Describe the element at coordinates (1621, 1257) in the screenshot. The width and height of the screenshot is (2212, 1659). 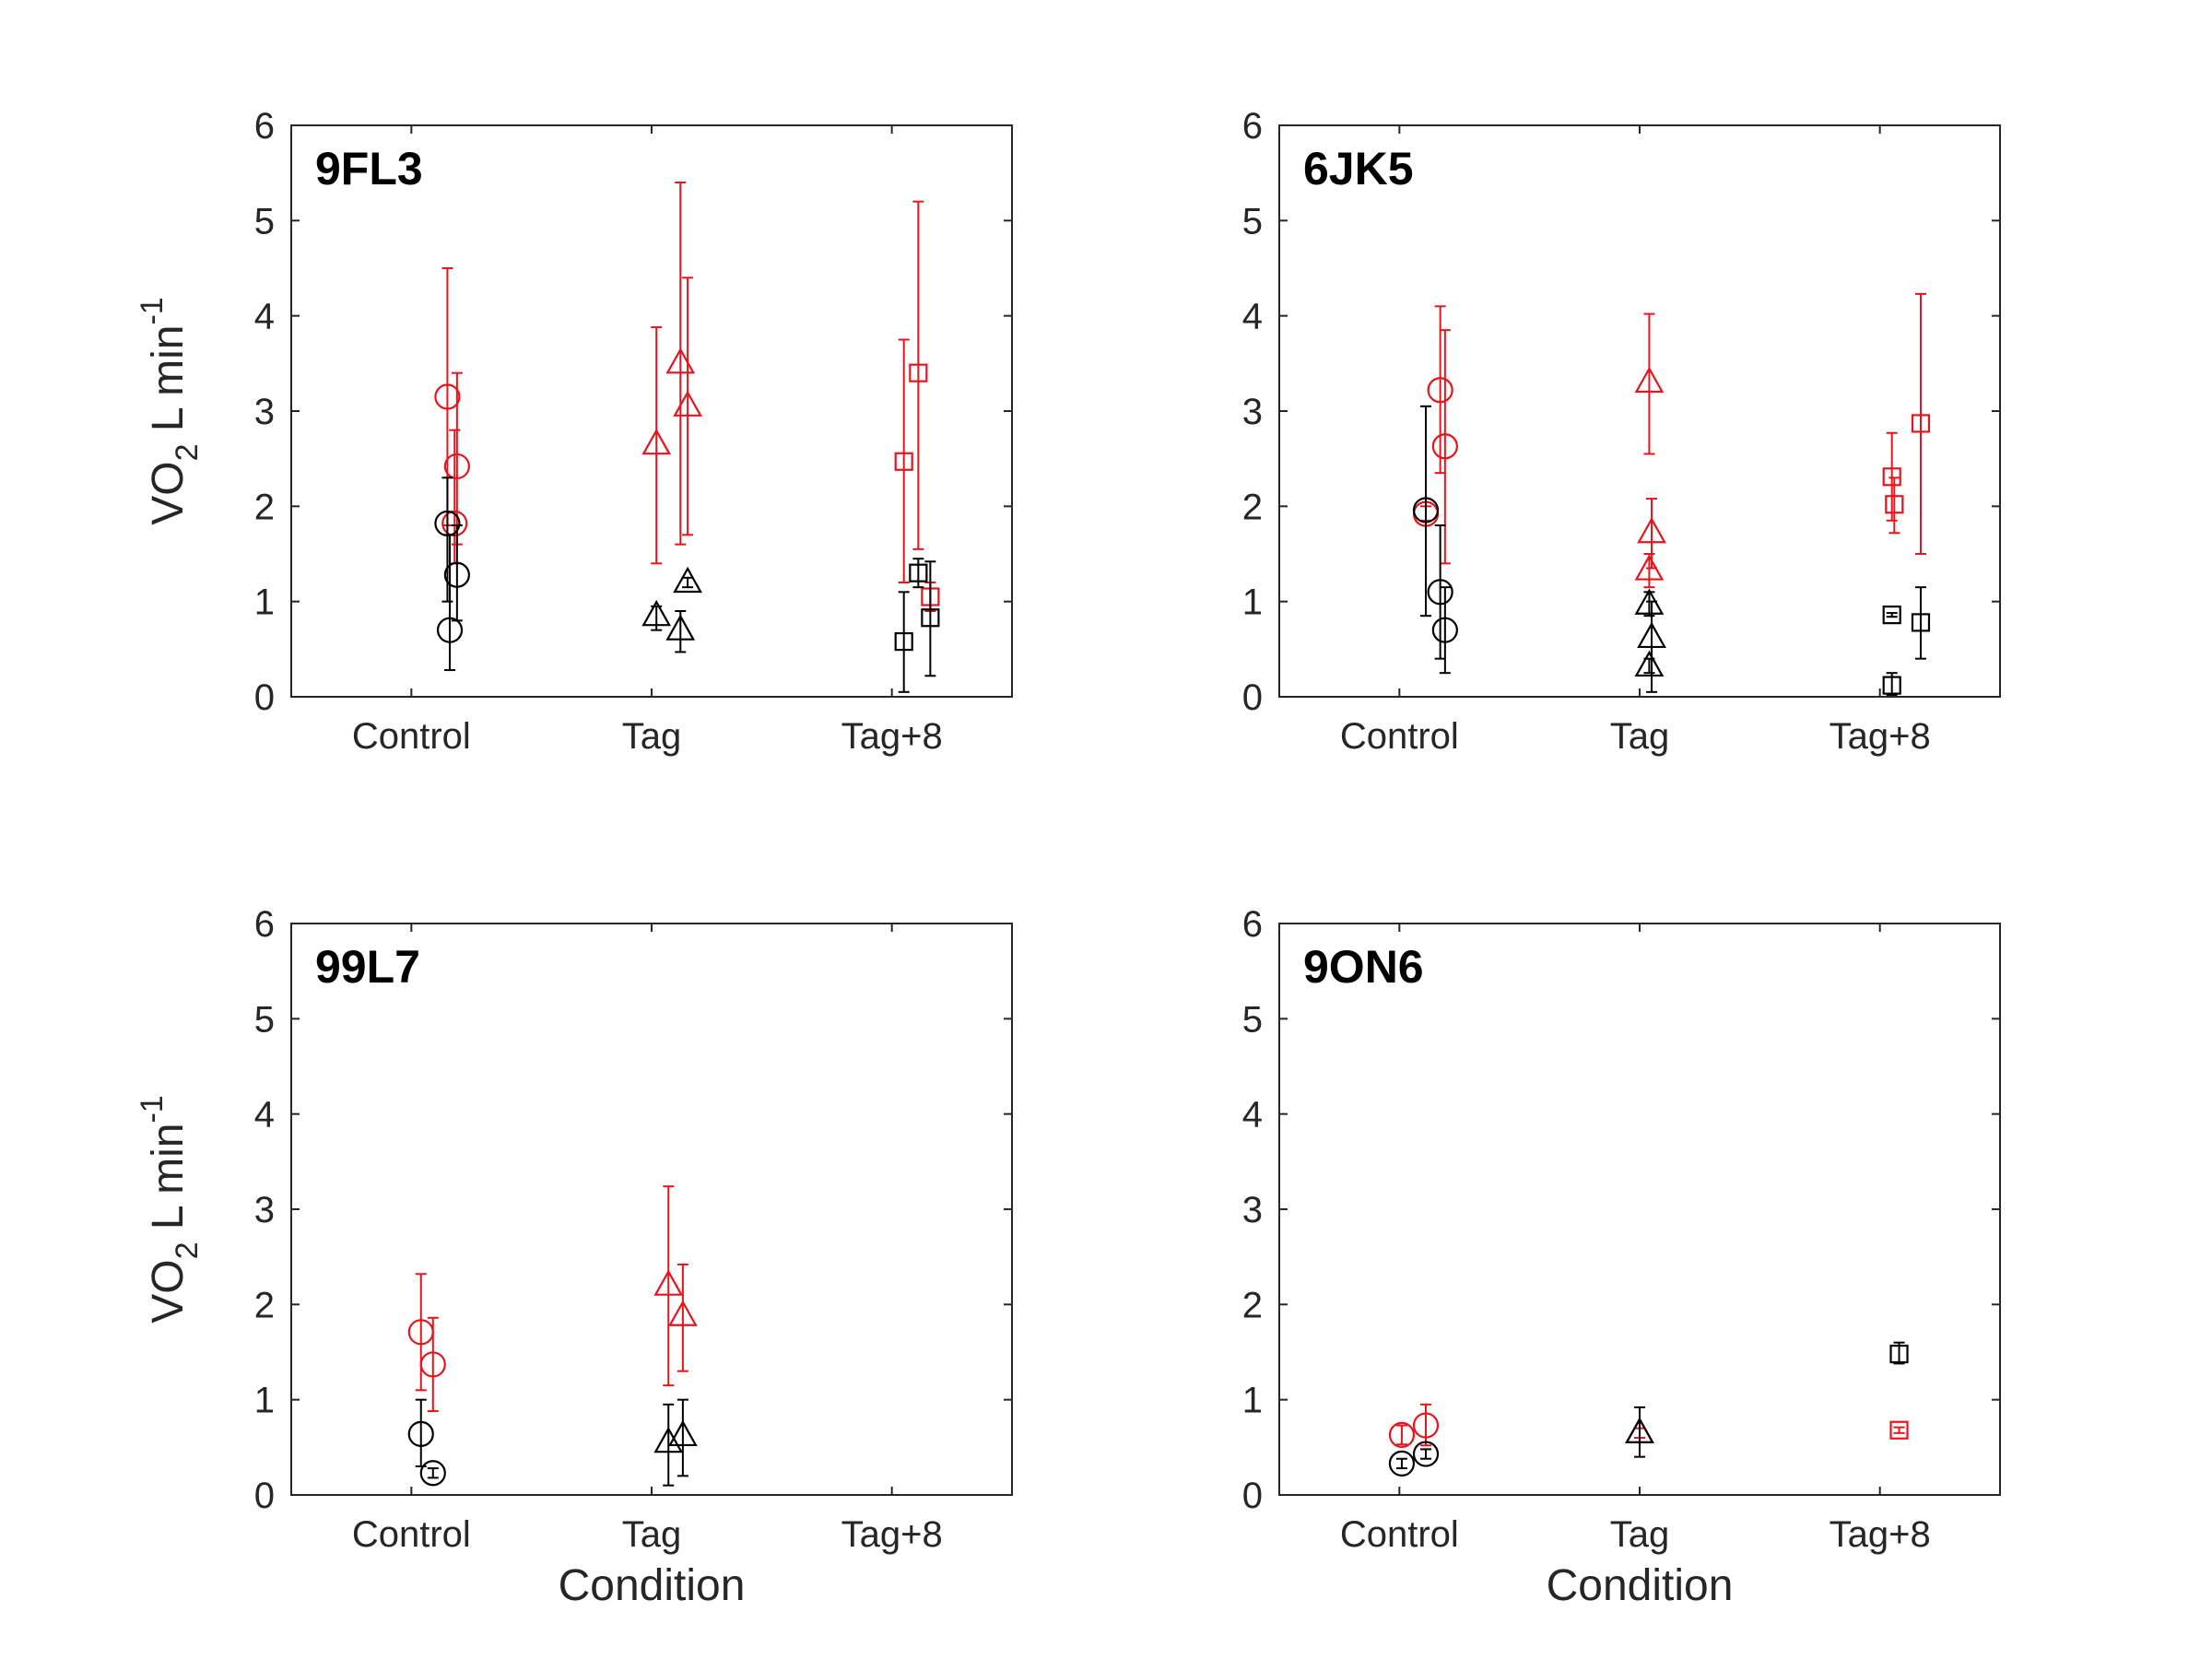
I see `panel-9ON6: 0 1 2 3 4 5 6 Control Tag Tag+8 9ON6 Condition` at that location.